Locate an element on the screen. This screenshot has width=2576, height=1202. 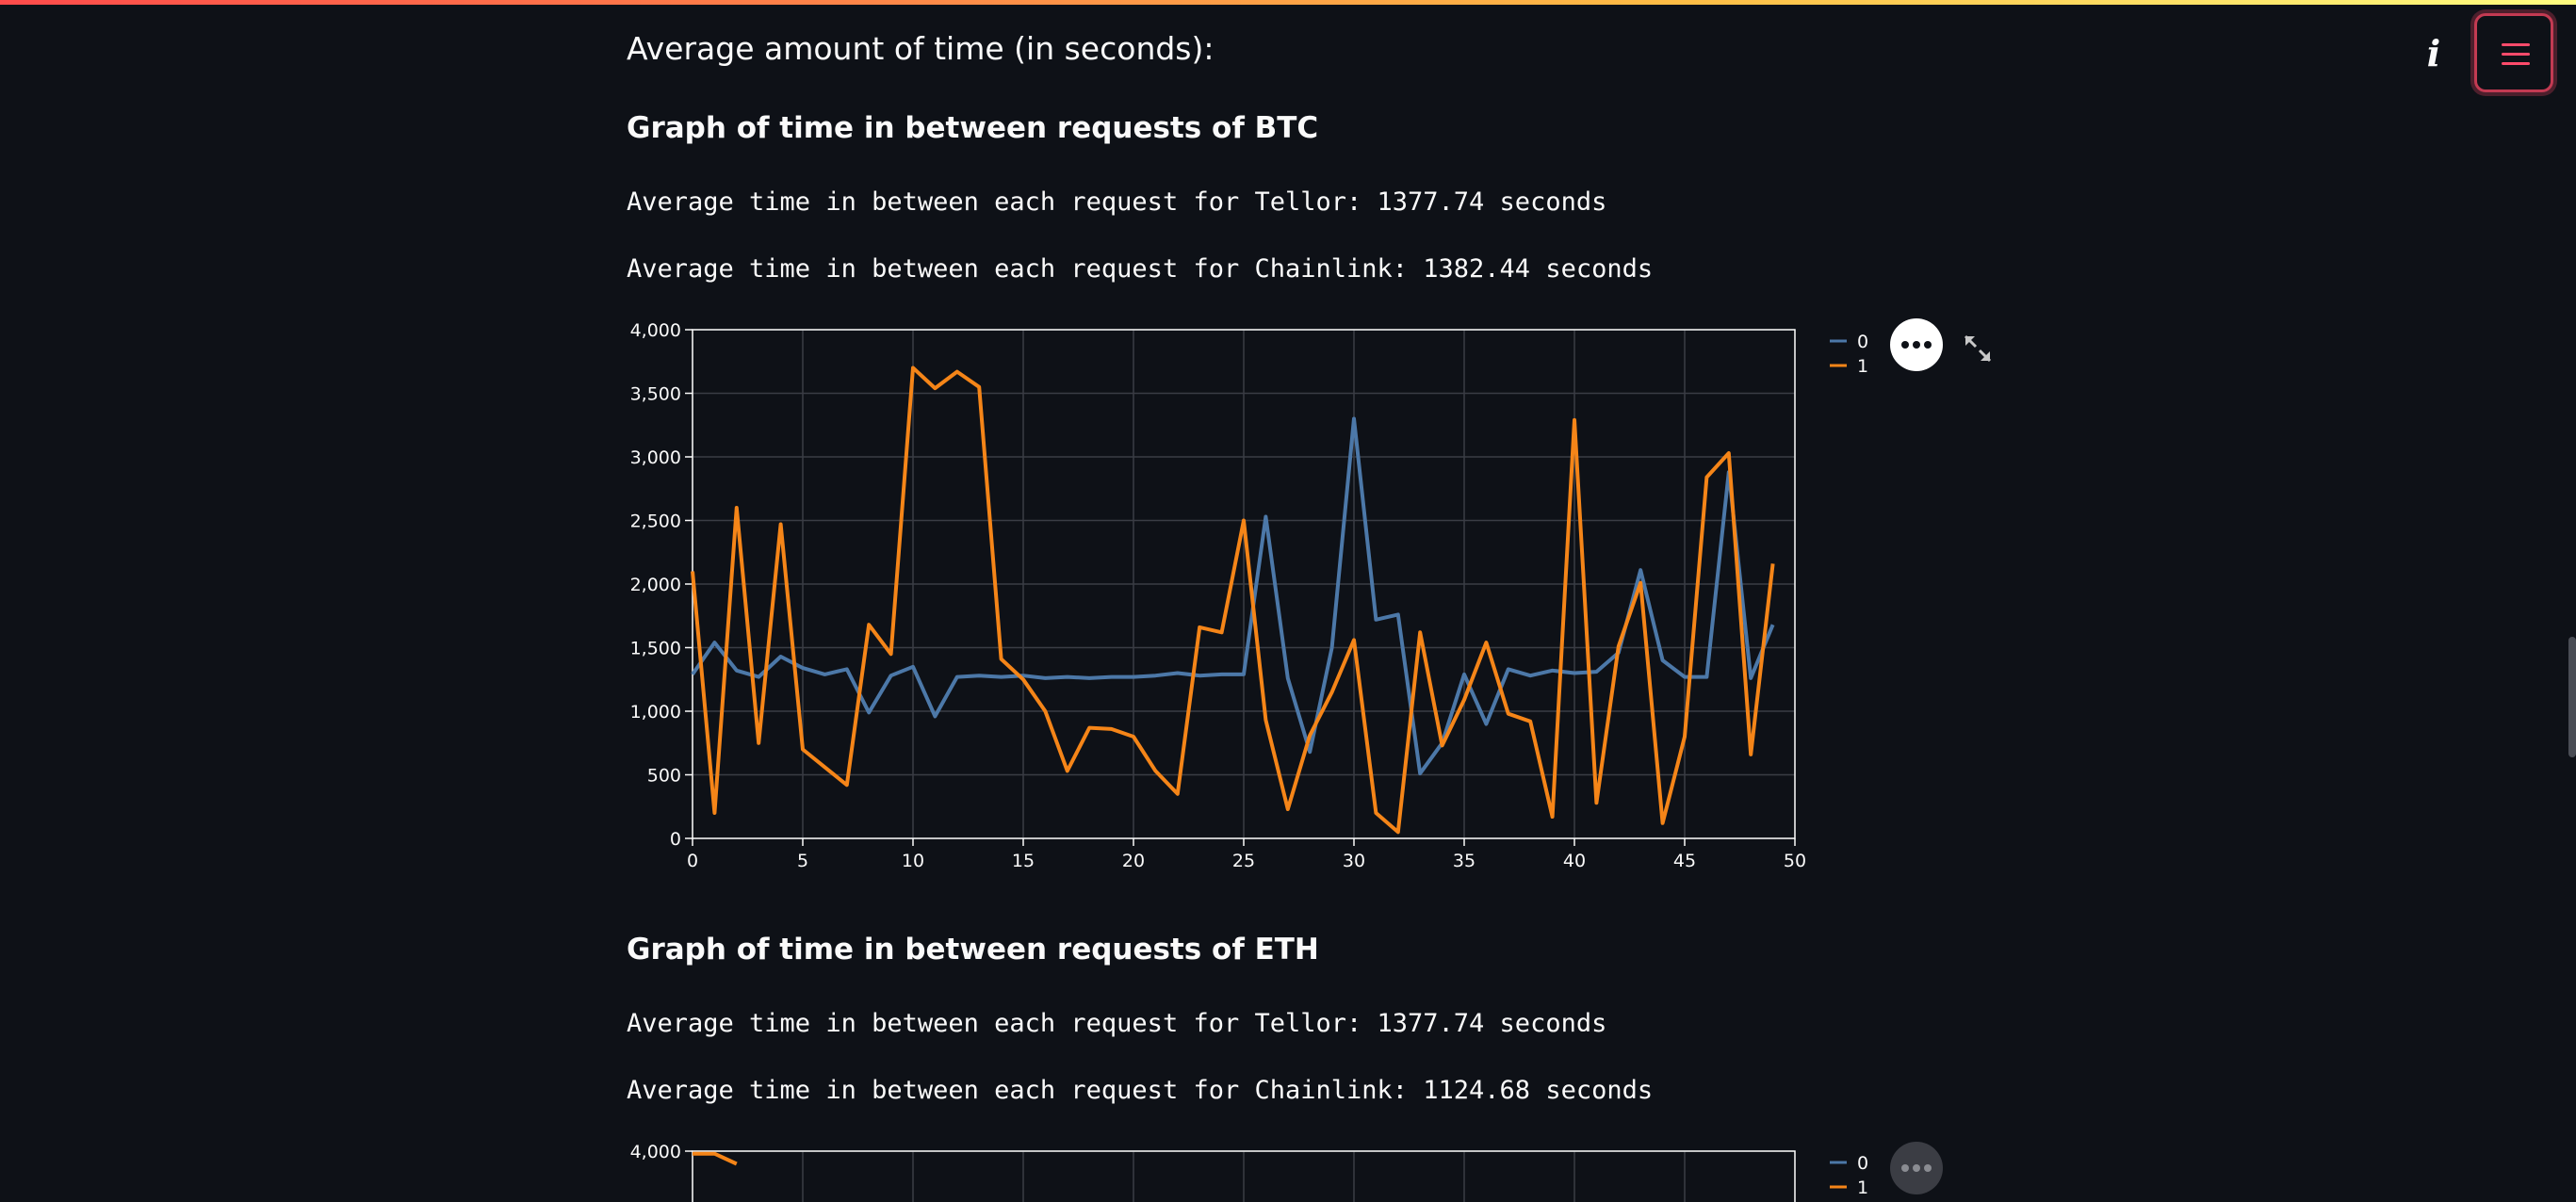
fullscreen-icon is located at coordinates (1978, 349).